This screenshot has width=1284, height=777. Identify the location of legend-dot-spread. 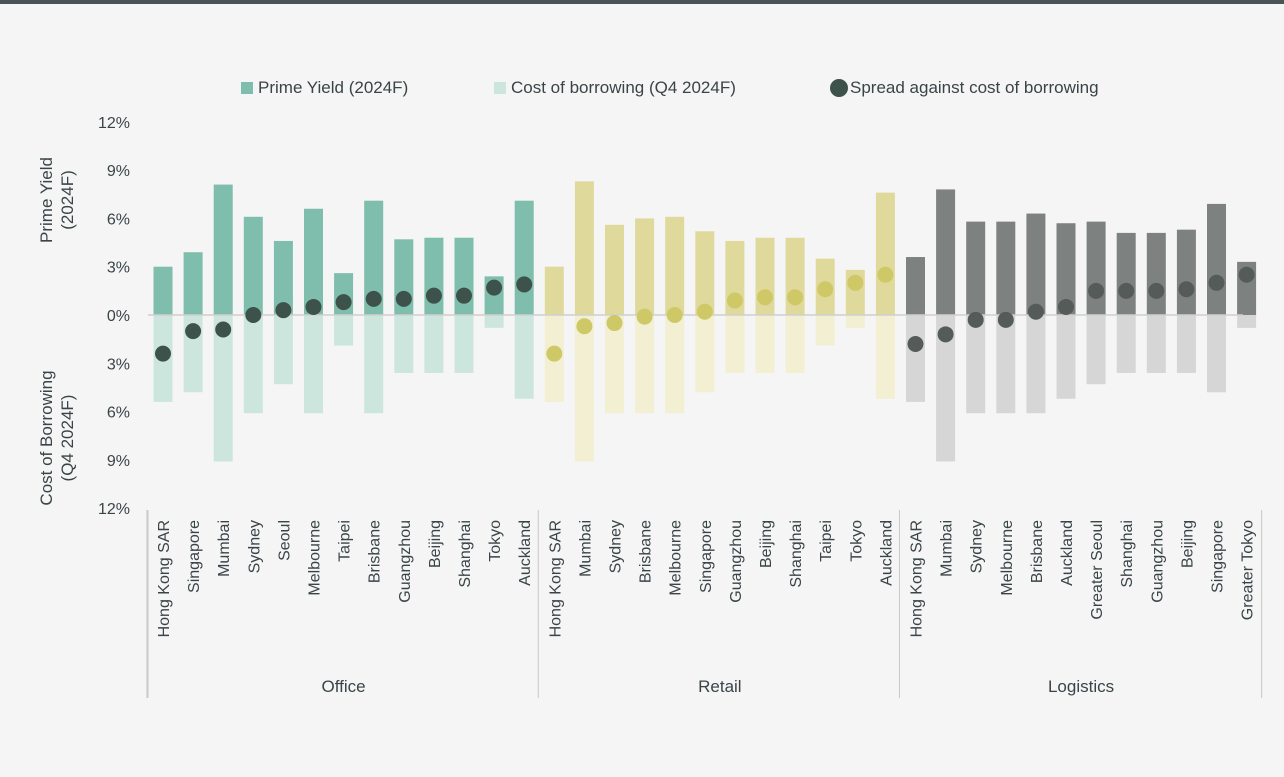
(839, 88).